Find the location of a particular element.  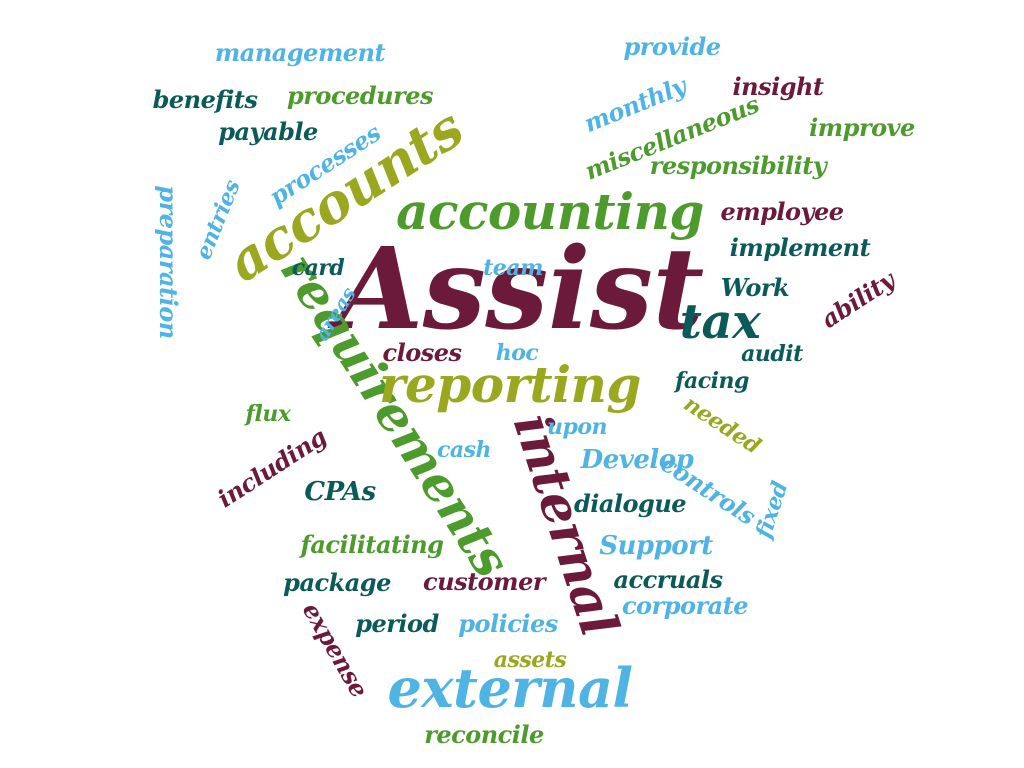

word-support: Support is located at coordinates (656, 546).